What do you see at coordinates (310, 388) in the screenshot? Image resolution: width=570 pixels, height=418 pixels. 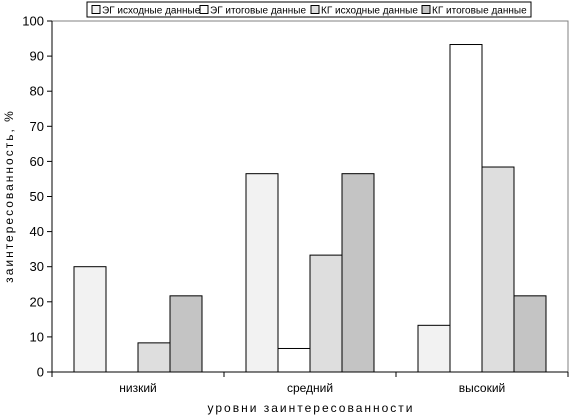 I see `x-tick-label: средний` at bounding box center [310, 388].